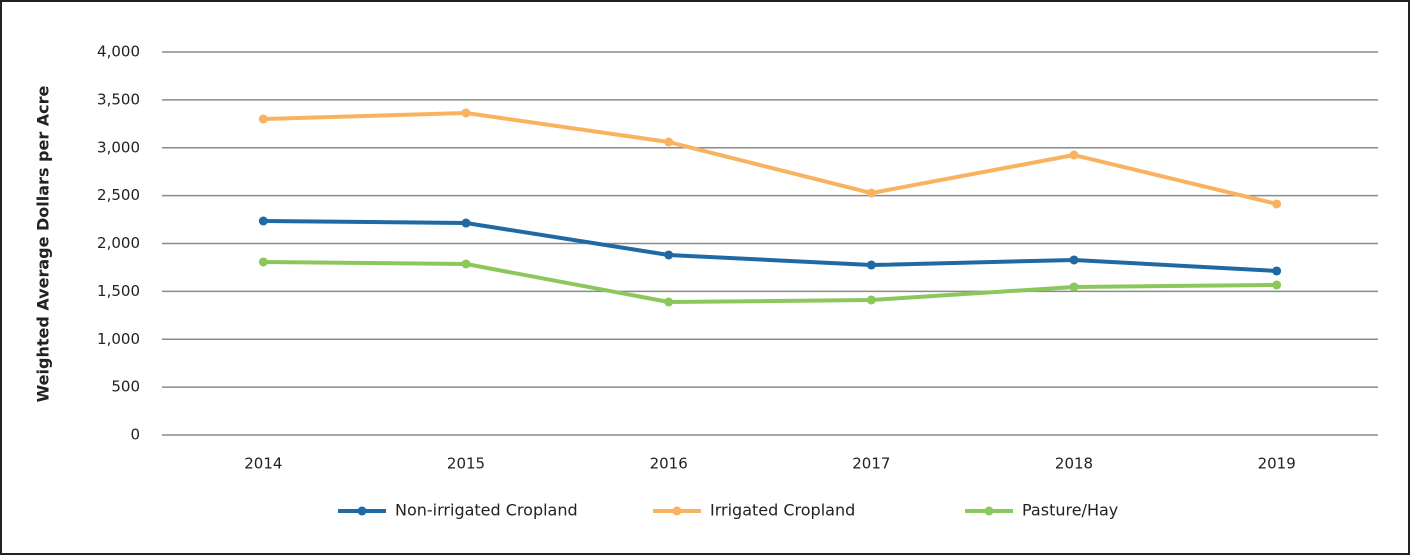  What do you see at coordinates (1277, 464) in the screenshot?
I see `x-tick-label: 2019` at bounding box center [1277, 464].